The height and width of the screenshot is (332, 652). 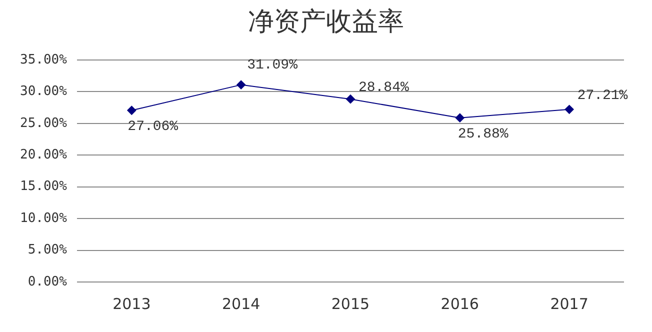 I want to click on y-tick-label: 5.00%, so click(x=48, y=250).